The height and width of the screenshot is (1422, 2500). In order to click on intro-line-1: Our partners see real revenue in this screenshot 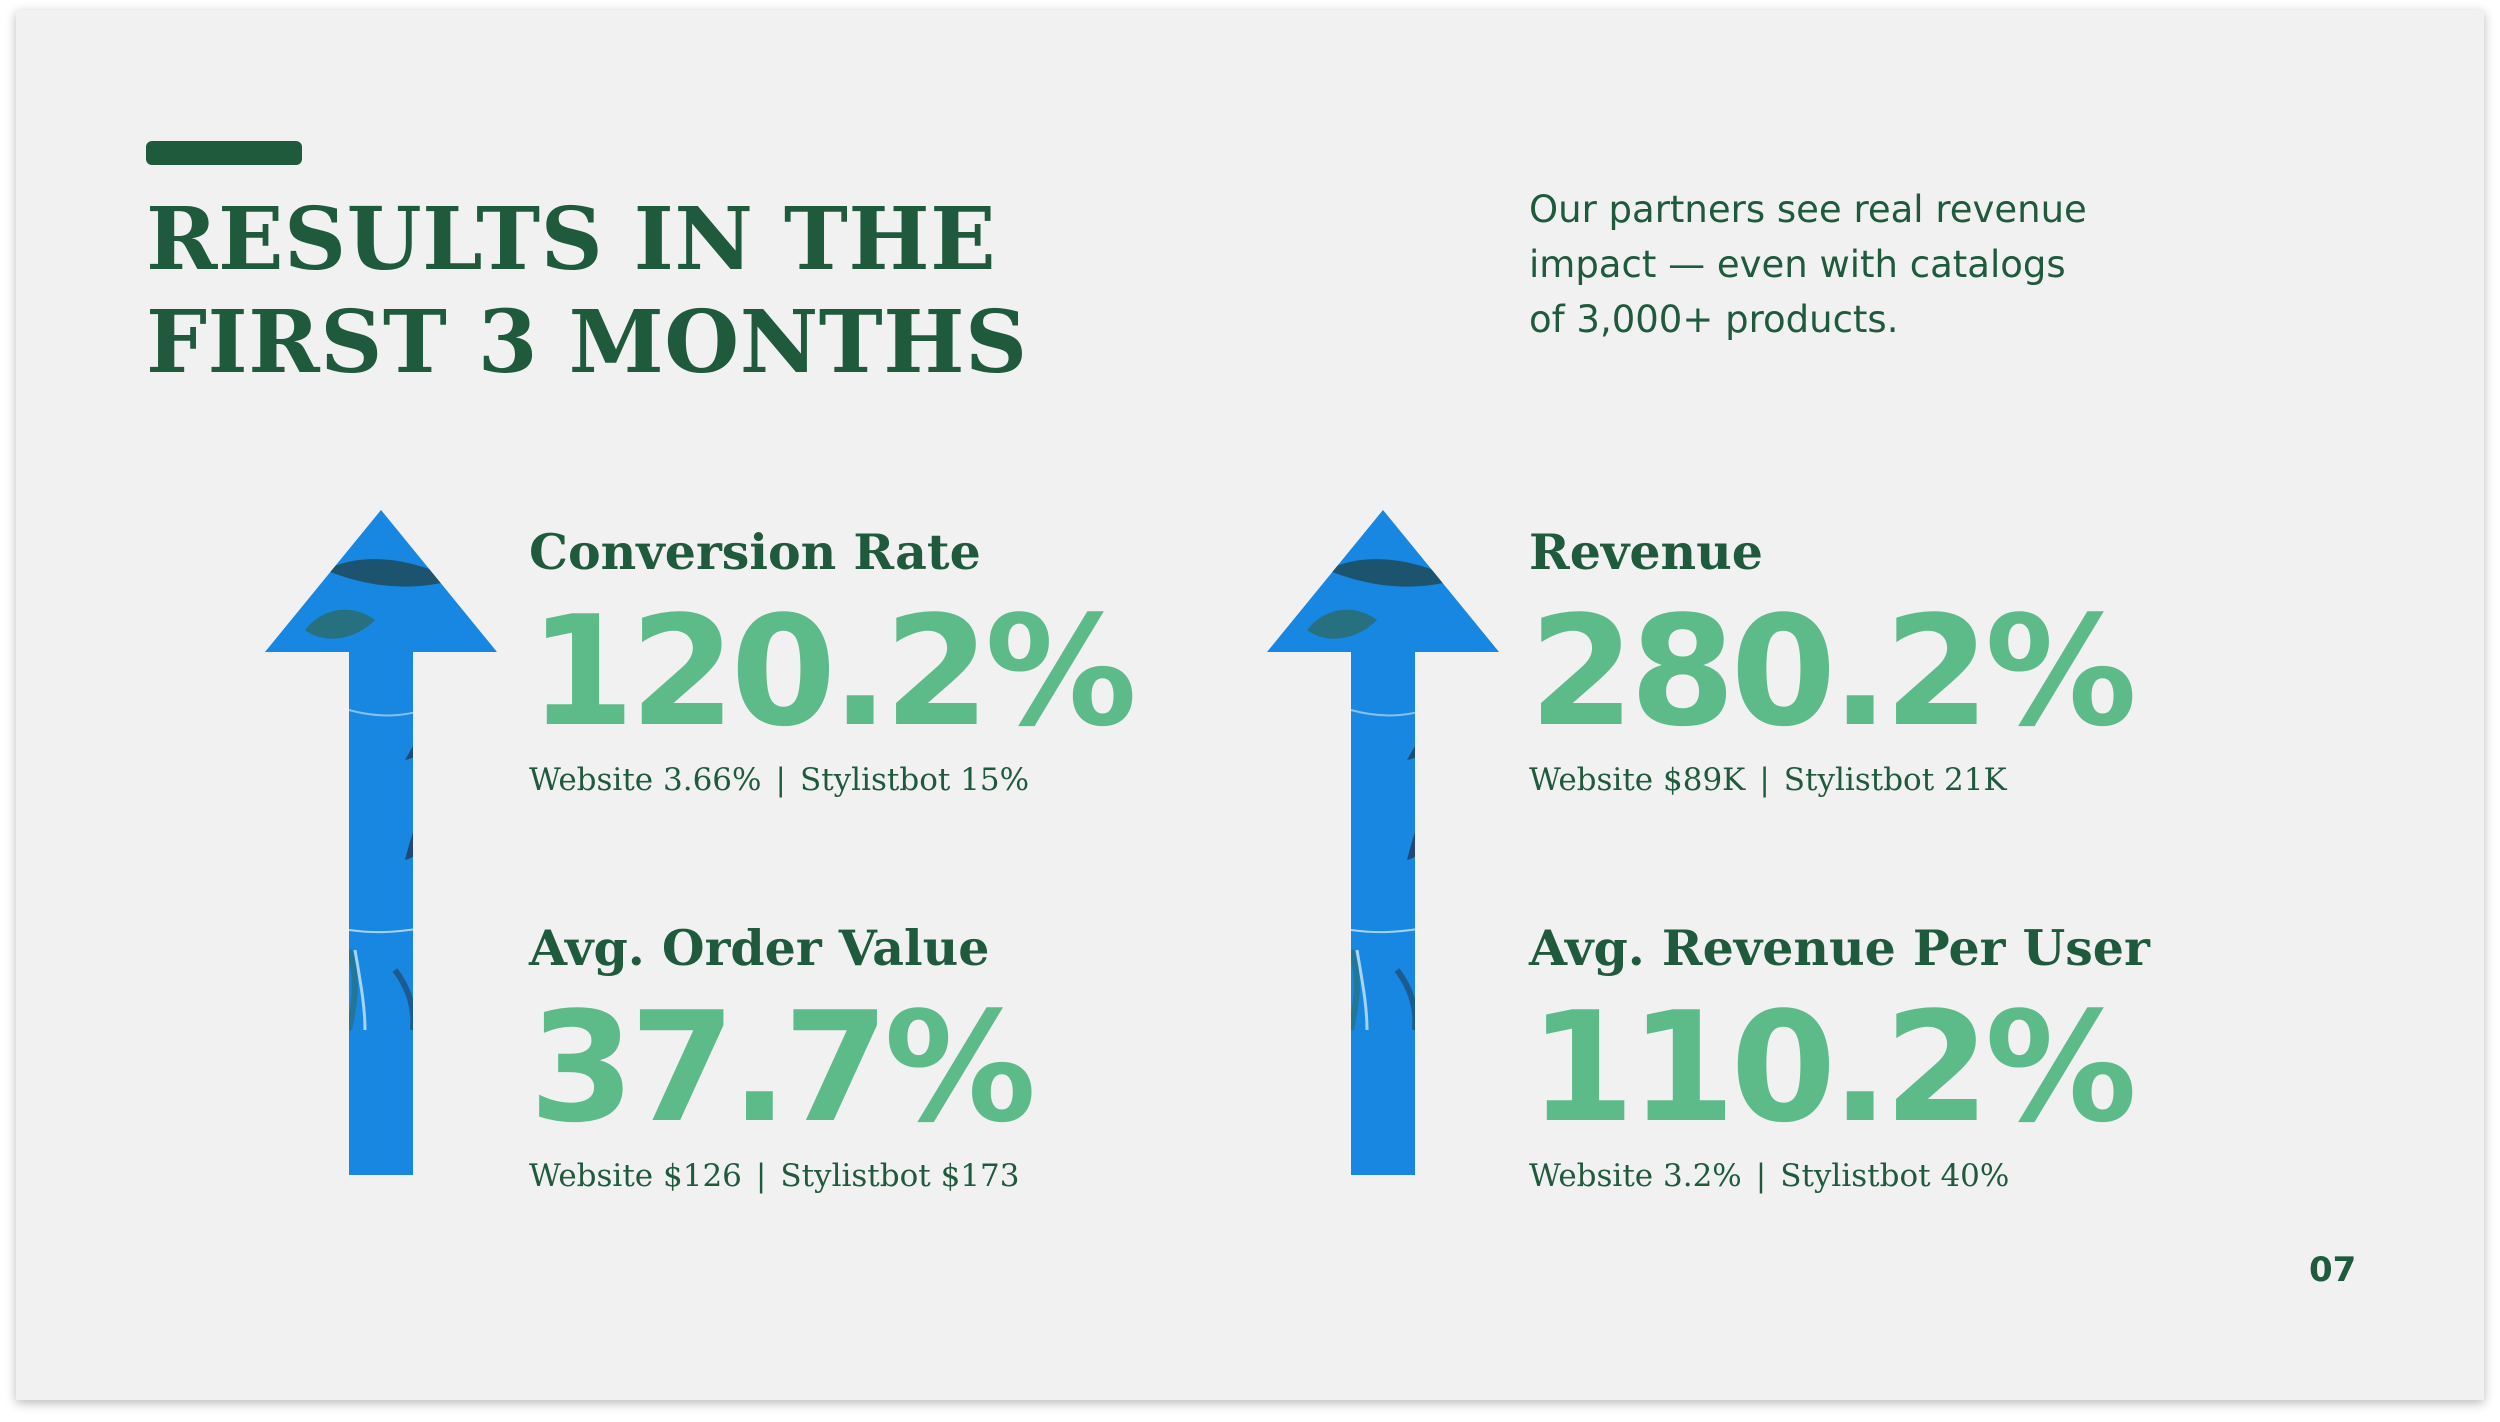, I will do `click(1808, 209)`.